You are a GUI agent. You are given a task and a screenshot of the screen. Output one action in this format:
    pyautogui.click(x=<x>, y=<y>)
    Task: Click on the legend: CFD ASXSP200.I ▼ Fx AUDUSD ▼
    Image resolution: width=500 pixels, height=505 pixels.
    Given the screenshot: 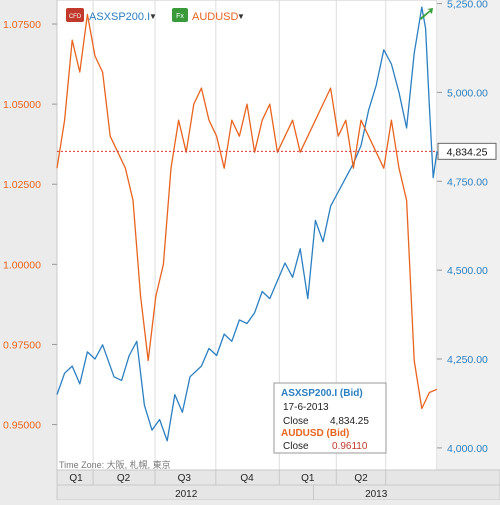 What is the action you would take?
    pyautogui.click(x=155, y=15)
    